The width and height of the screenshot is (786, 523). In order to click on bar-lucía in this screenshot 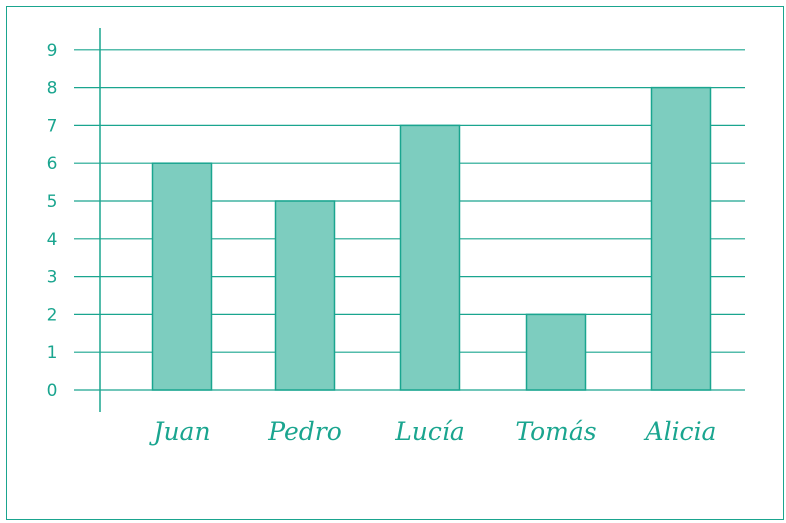, I will do `click(430, 257)`.